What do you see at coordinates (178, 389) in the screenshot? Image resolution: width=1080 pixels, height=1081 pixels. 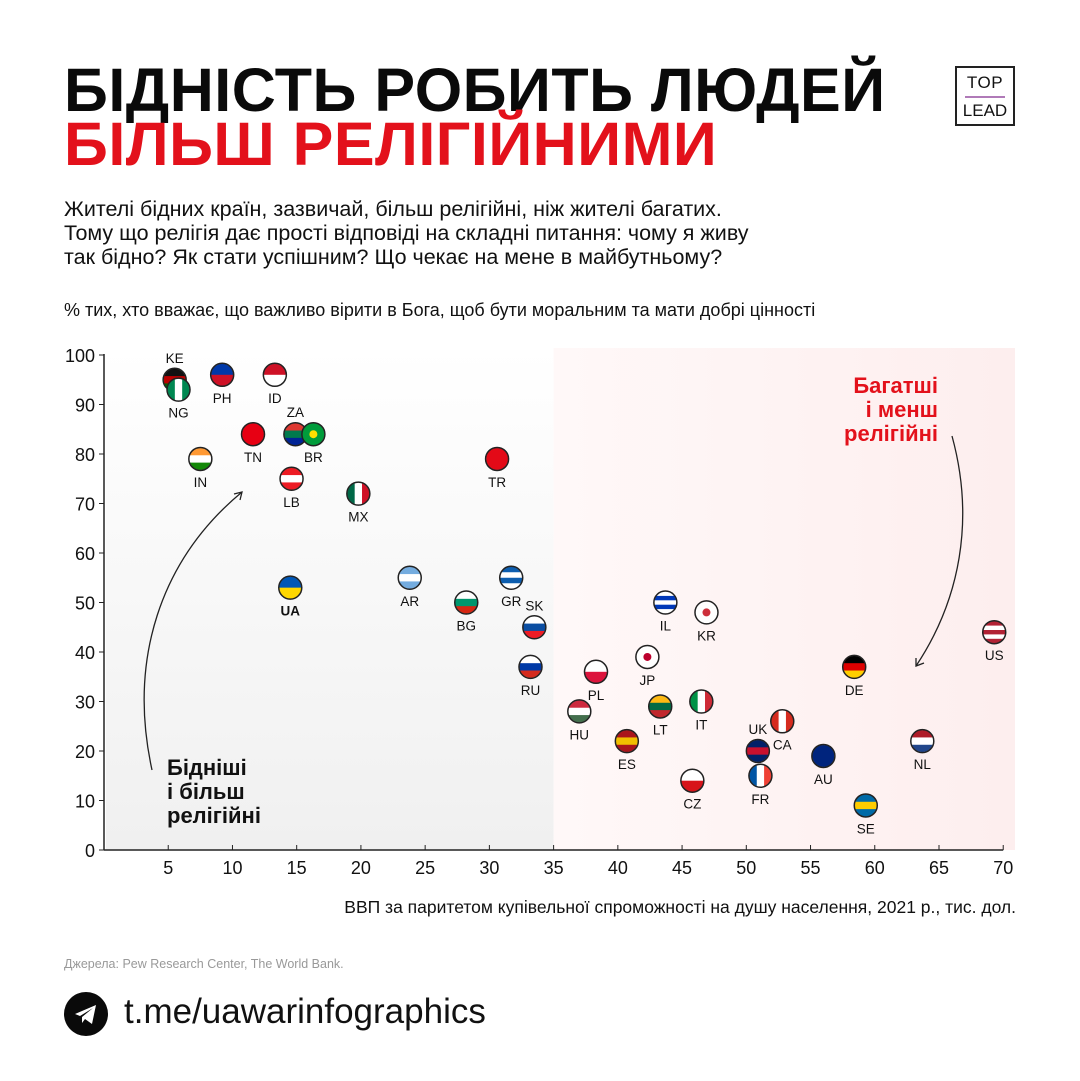 I see `point-ng-flag-icon` at bounding box center [178, 389].